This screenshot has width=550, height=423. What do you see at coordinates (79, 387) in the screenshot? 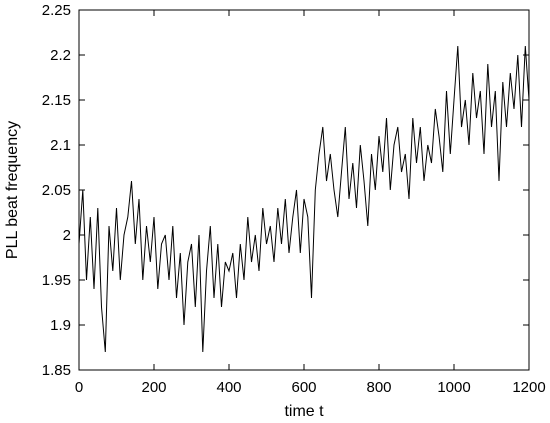
I see `x-tick-label: 0` at bounding box center [79, 387].